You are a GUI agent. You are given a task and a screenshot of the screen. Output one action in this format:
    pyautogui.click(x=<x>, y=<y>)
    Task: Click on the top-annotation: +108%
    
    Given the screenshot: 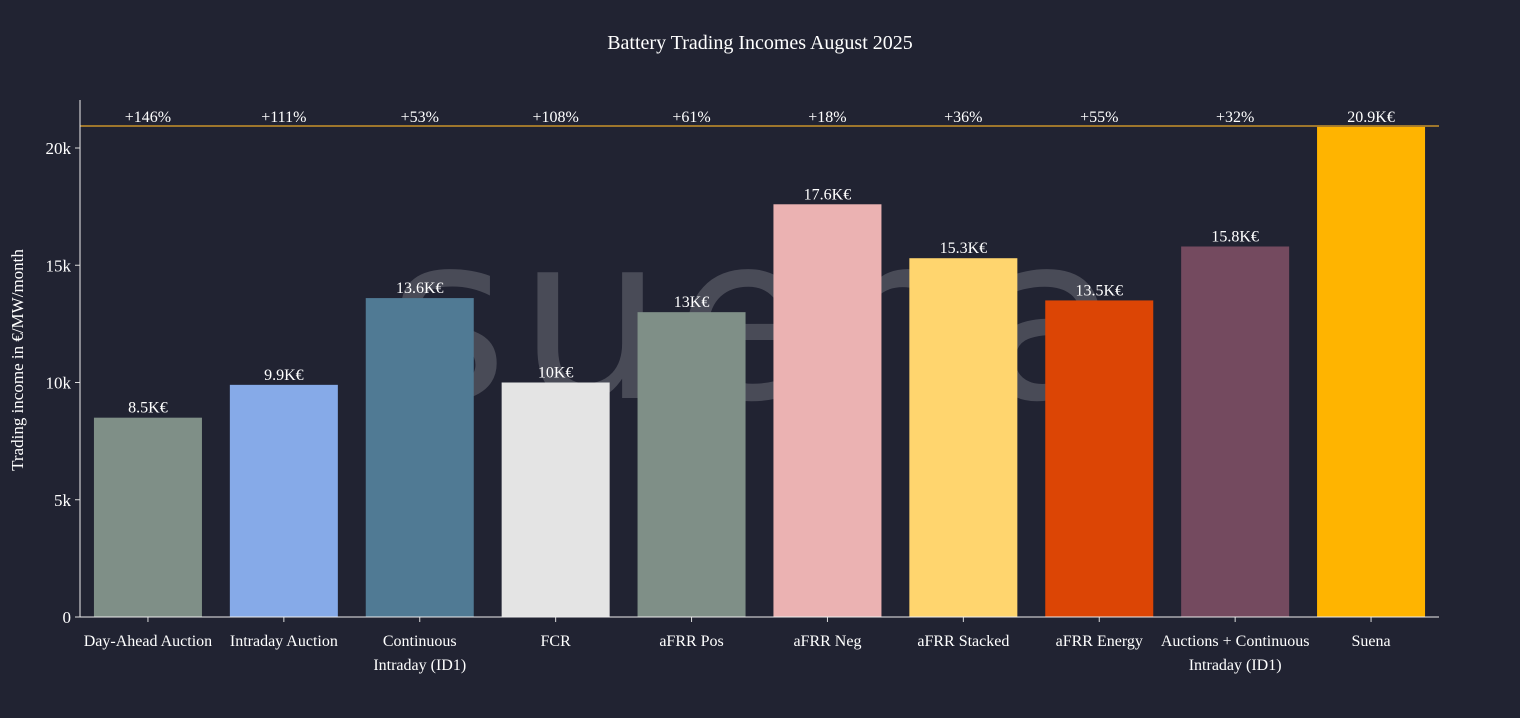 What is the action you would take?
    pyautogui.click(x=555, y=117)
    